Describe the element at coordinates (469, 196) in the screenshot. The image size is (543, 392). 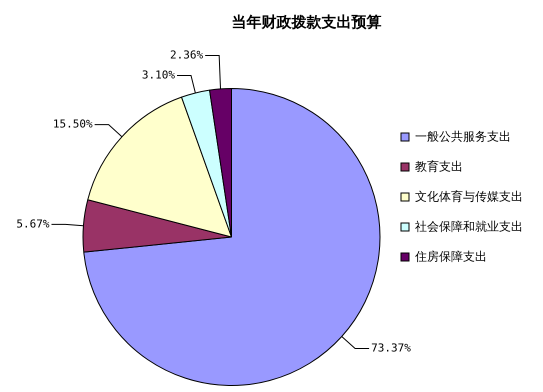
I see `legend-label: 文化体育与传媒支出` at that location.